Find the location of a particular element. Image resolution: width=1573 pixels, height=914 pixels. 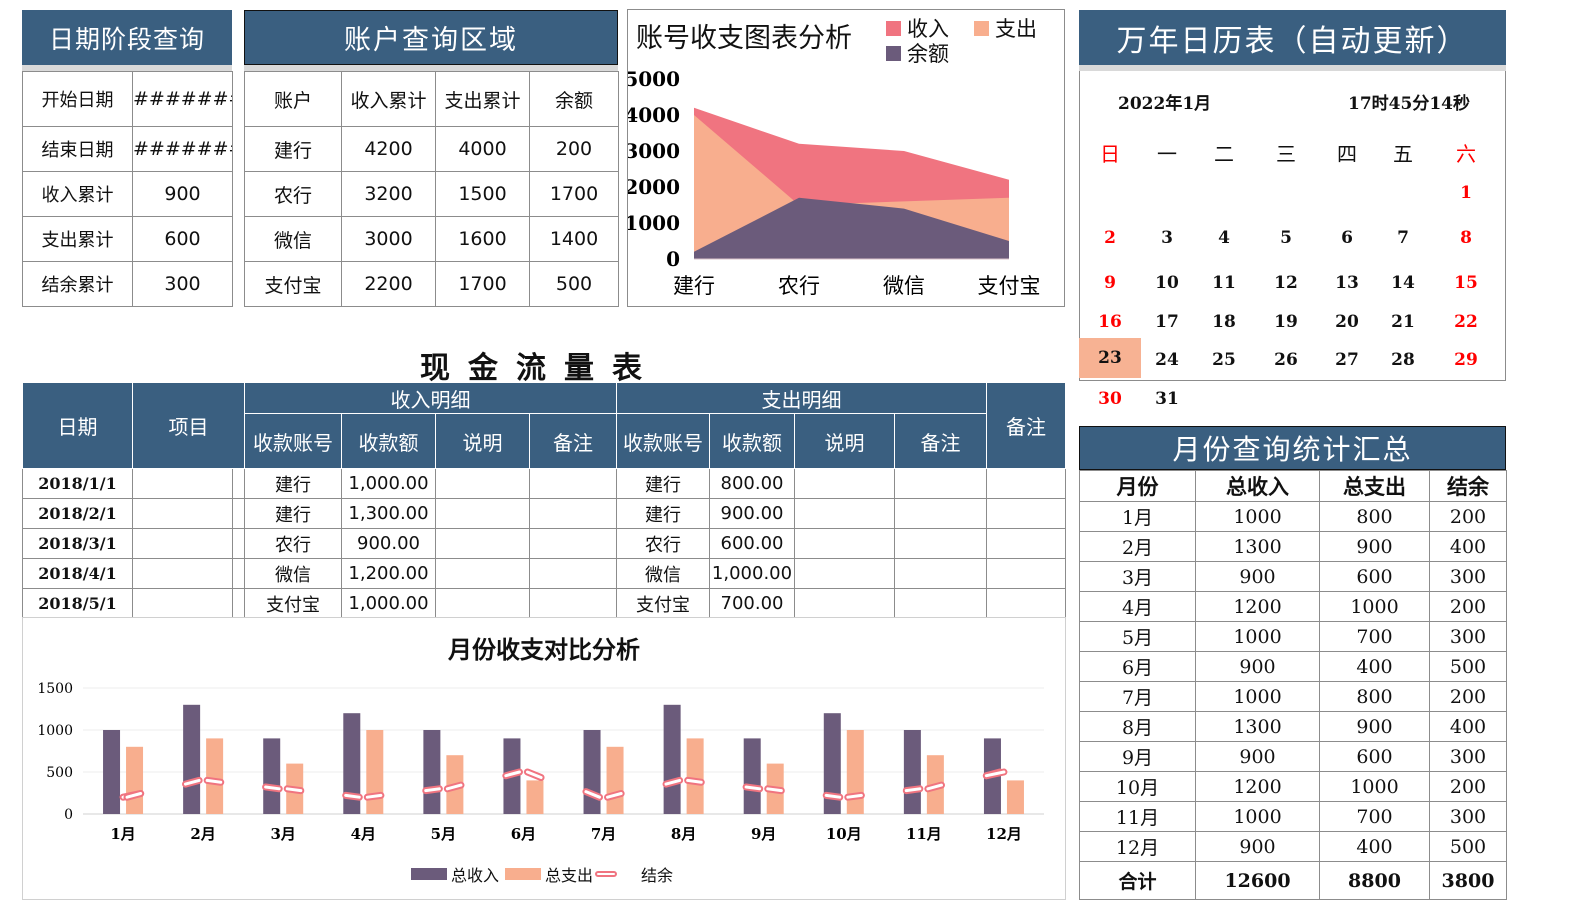

calendar-day: 24 is located at coordinates (1167, 360).